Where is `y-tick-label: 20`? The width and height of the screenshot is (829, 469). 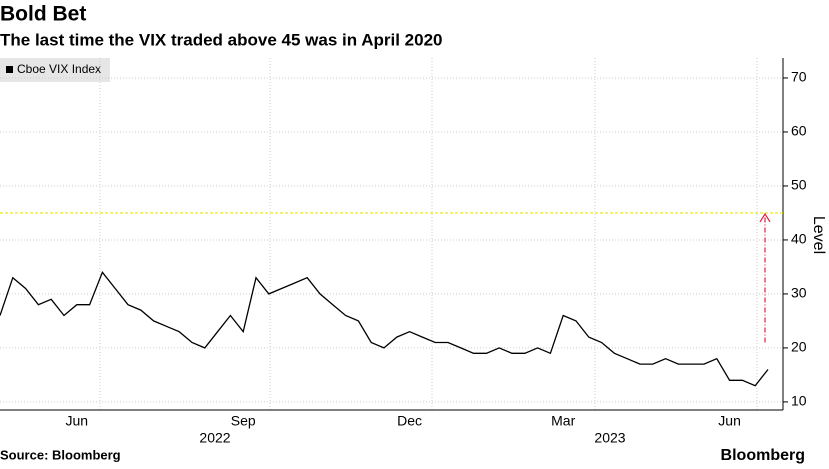 y-tick-label: 20 is located at coordinates (799, 347).